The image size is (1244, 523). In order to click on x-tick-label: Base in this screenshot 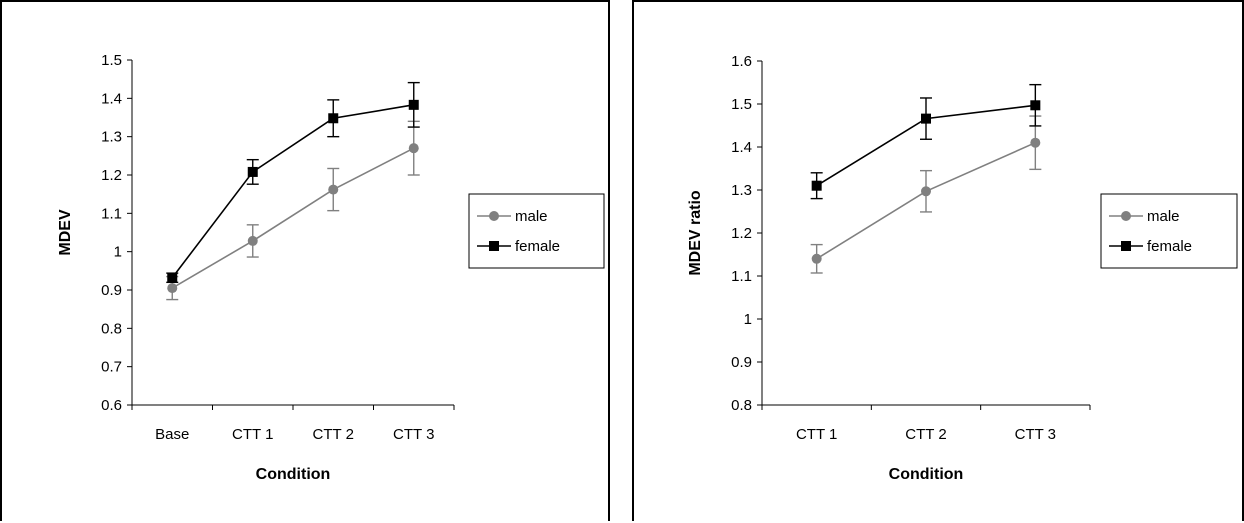, I will do `click(172, 434)`.